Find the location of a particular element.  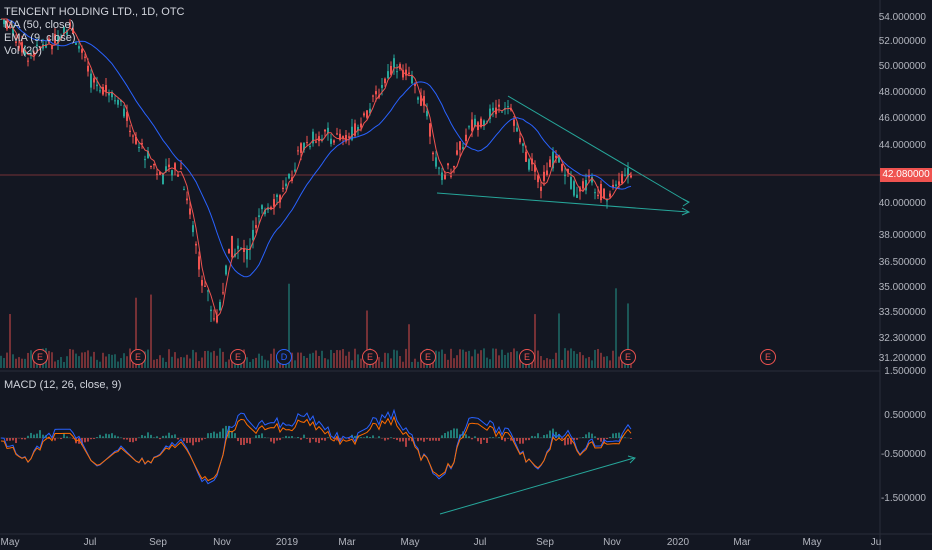

symbol-title: TENCENT HOLDING LTD., 1D, OTC is located at coordinates (94, 12).